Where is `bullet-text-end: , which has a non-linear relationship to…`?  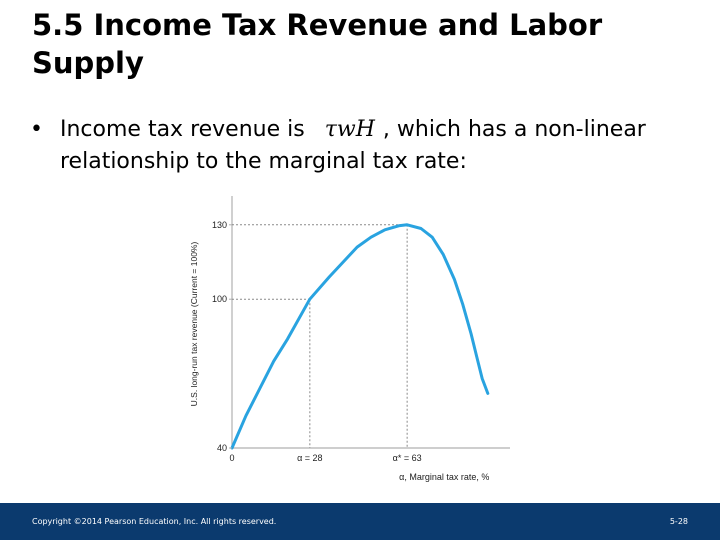
bullet-text-end: , which has a non-linear relationship to… is located at coordinates (353, 145).